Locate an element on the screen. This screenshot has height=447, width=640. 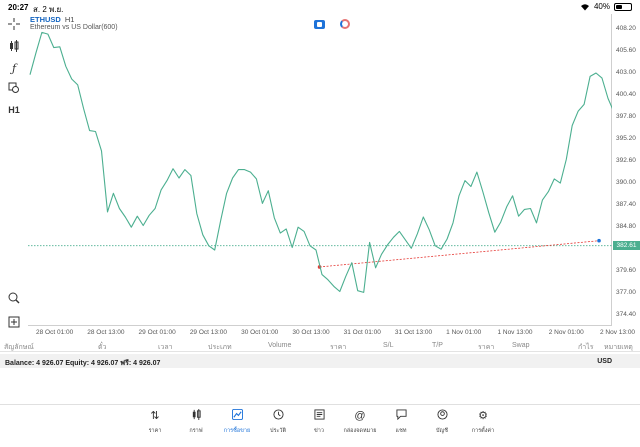
tab-label: บัญชี is located at coordinates (442, 431).